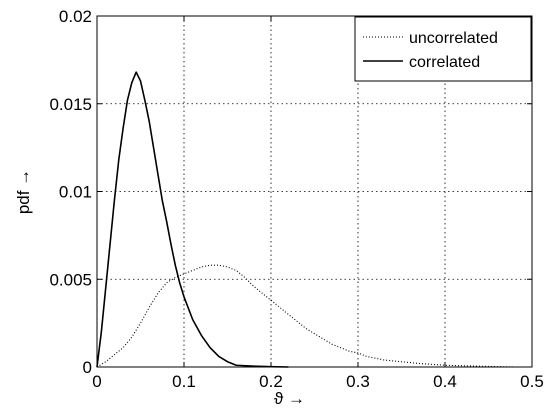 The width and height of the screenshot is (552, 411). I want to click on x-tick-label: 0.5, so click(532, 381).